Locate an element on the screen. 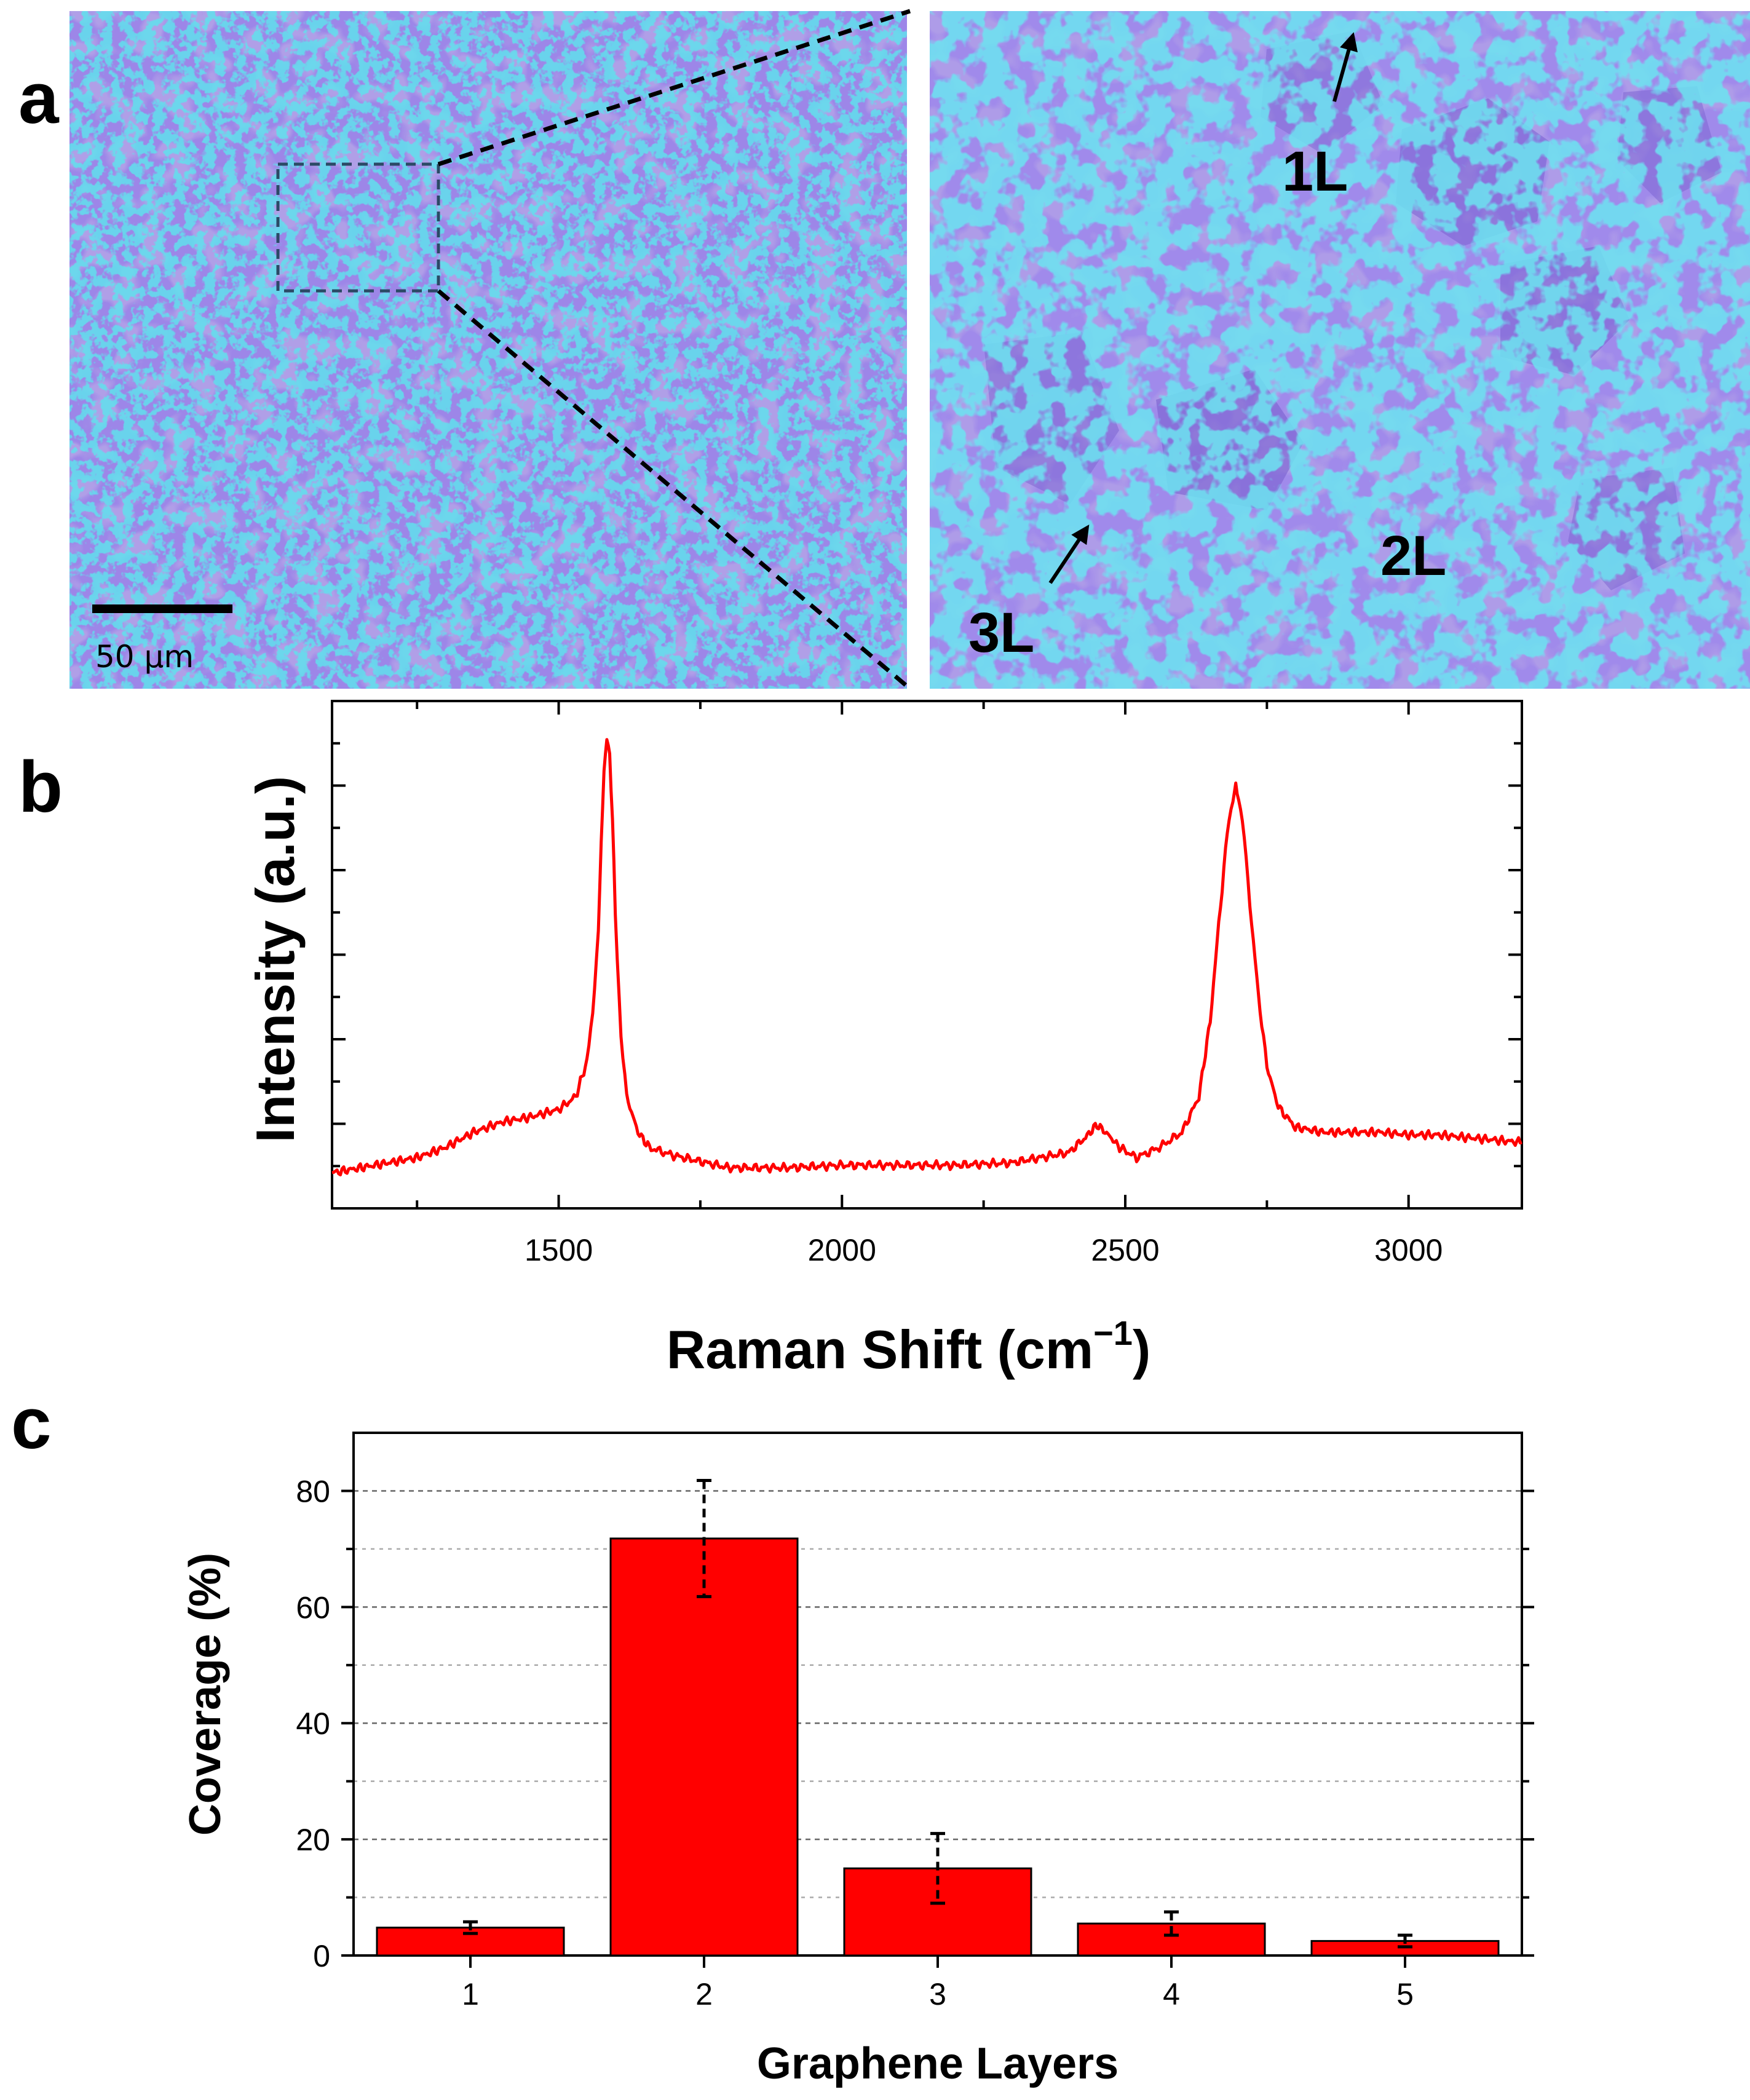  raman-x-tick-label: 2500 is located at coordinates (1125, 1250).